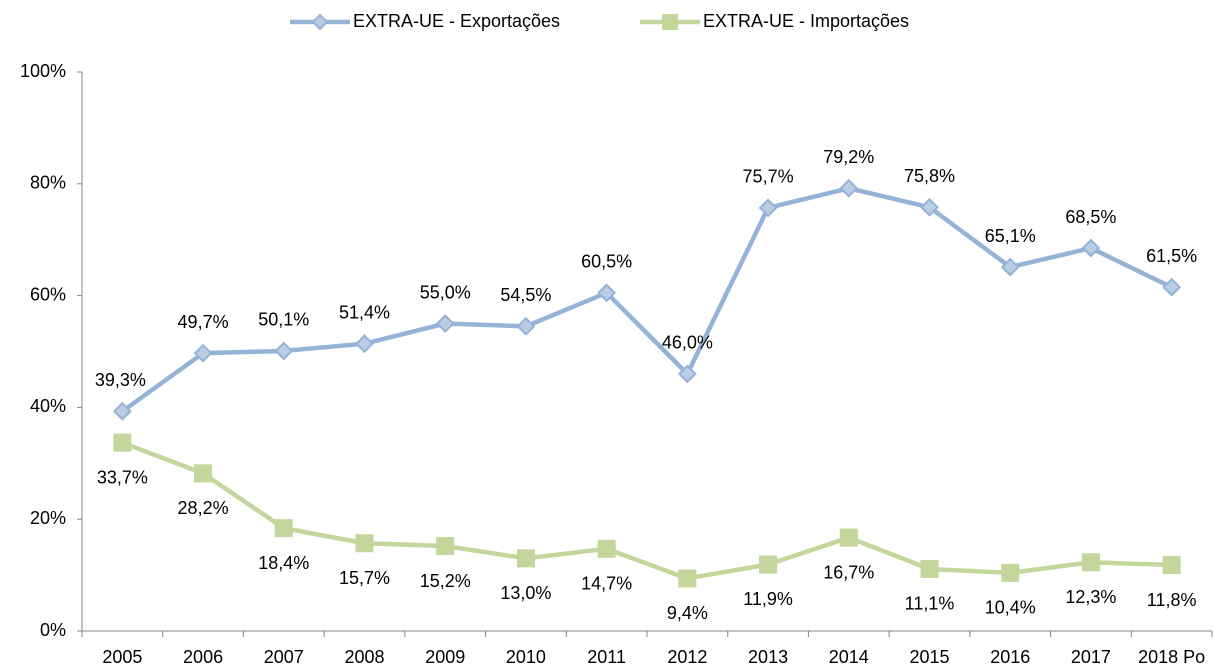 The width and height of the screenshot is (1214, 668). What do you see at coordinates (203, 322) in the screenshot?
I see `data-label: 49,7%` at bounding box center [203, 322].